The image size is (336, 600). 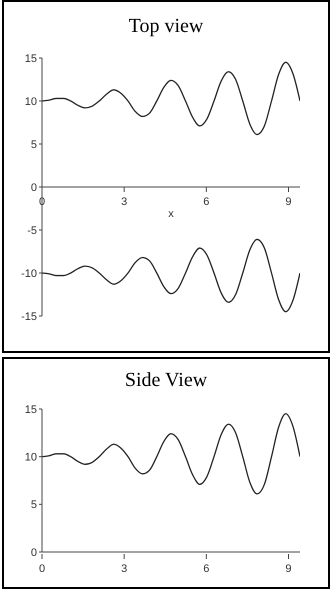 What do you see at coordinates (32, 230) in the screenshot?
I see `y-tick-label: -5` at bounding box center [32, 230].